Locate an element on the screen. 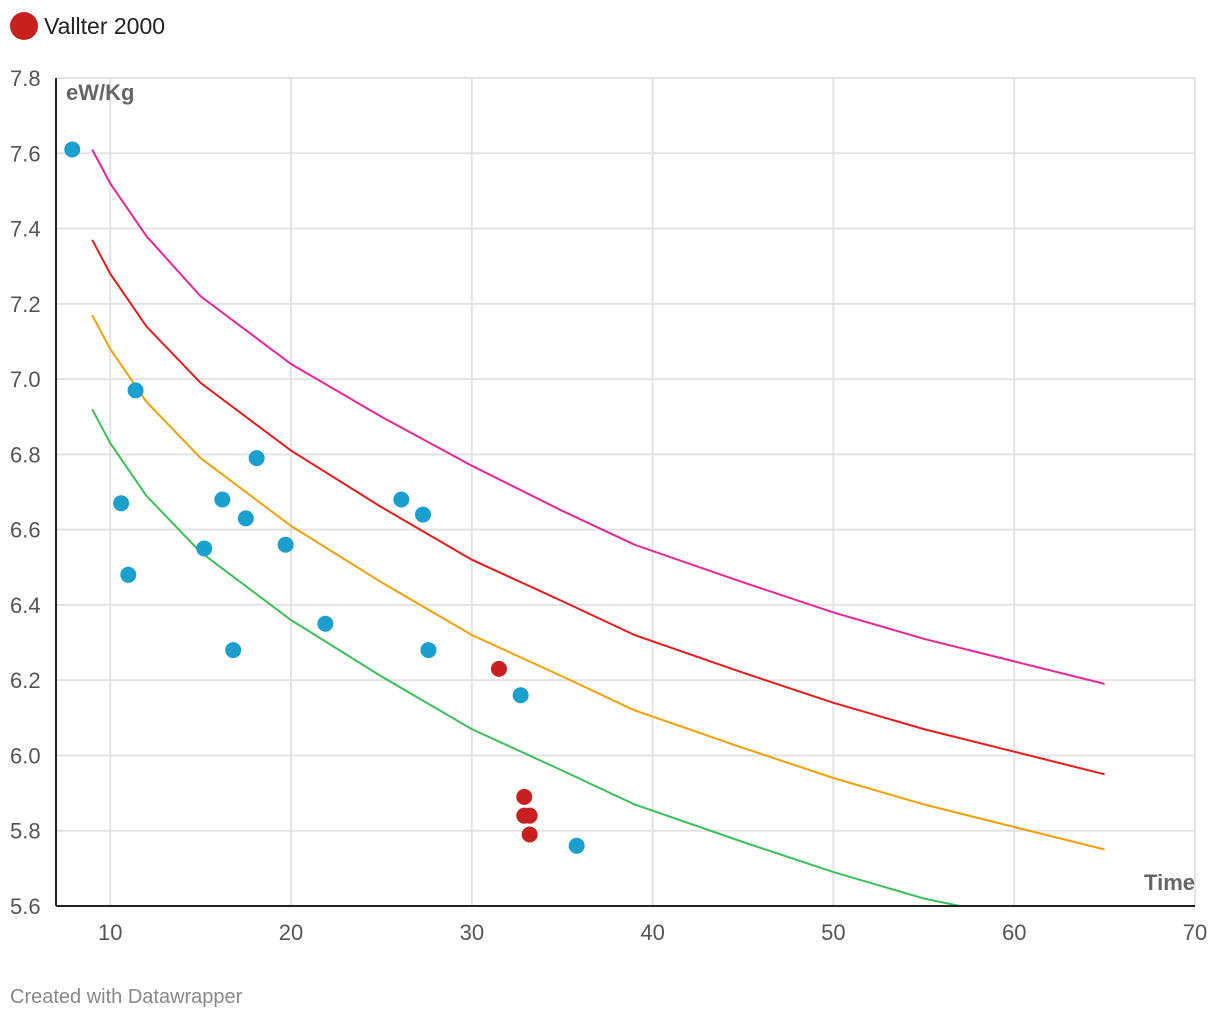 This screenshot has width=1220, height=1022. y-tick-label: 6.0 is located at coordinates (25, 755).